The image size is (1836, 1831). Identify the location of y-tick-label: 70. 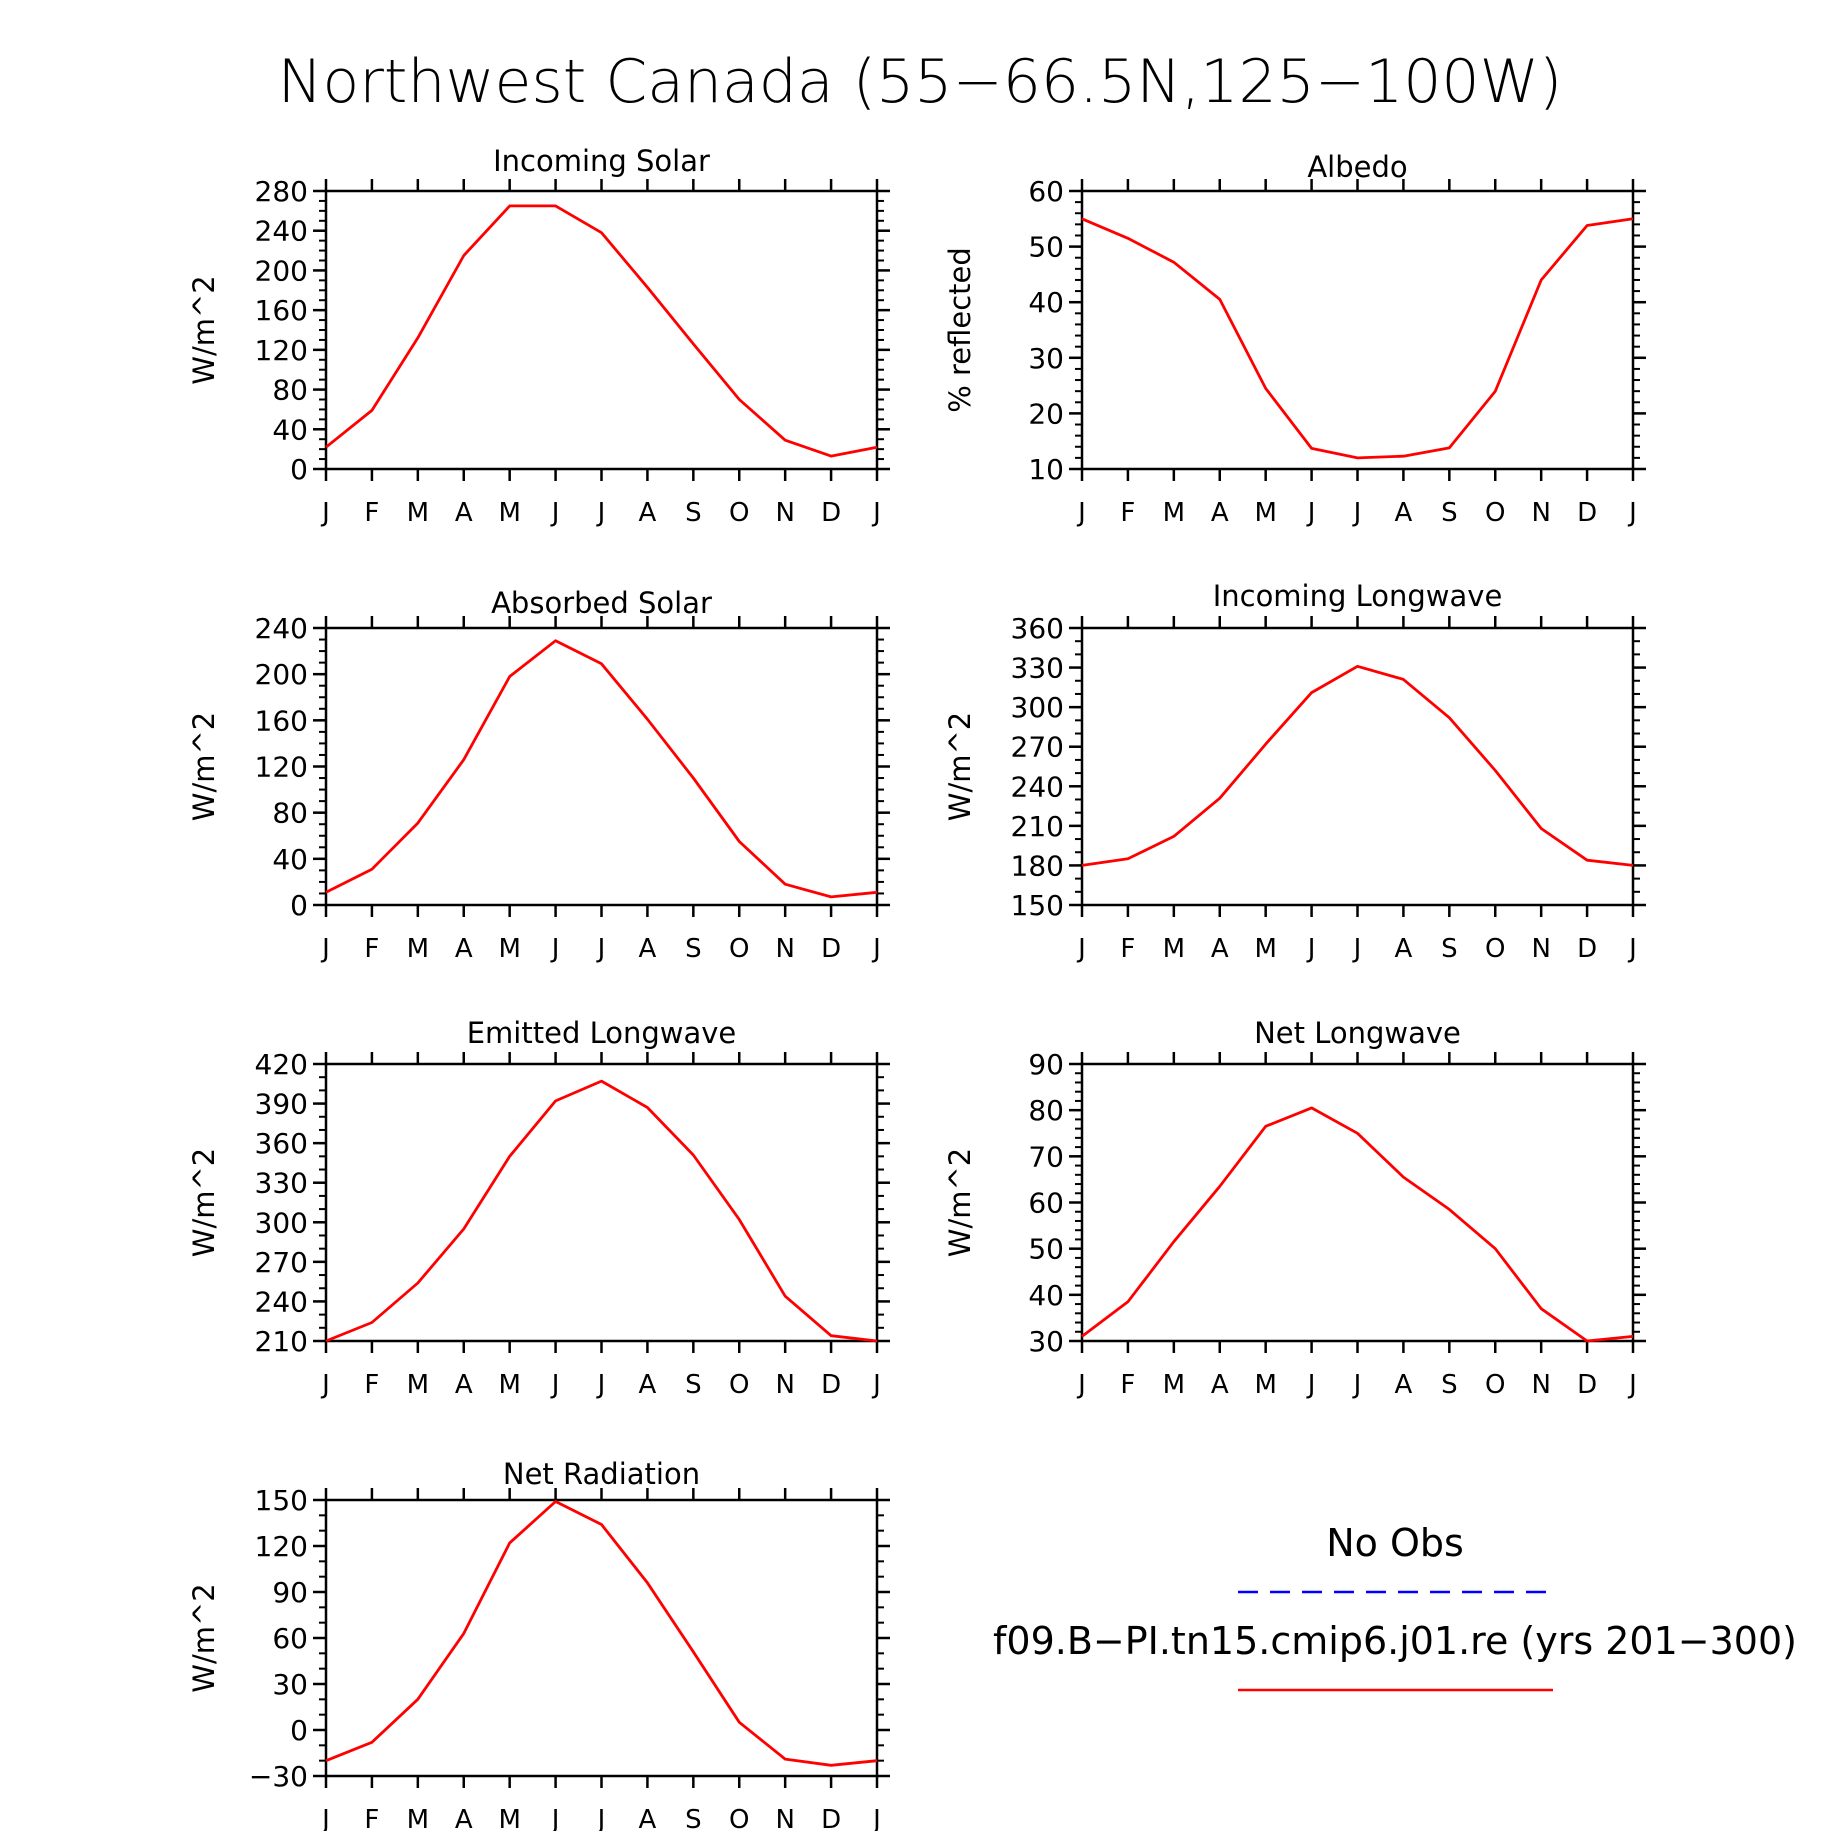
(1046, 1156).